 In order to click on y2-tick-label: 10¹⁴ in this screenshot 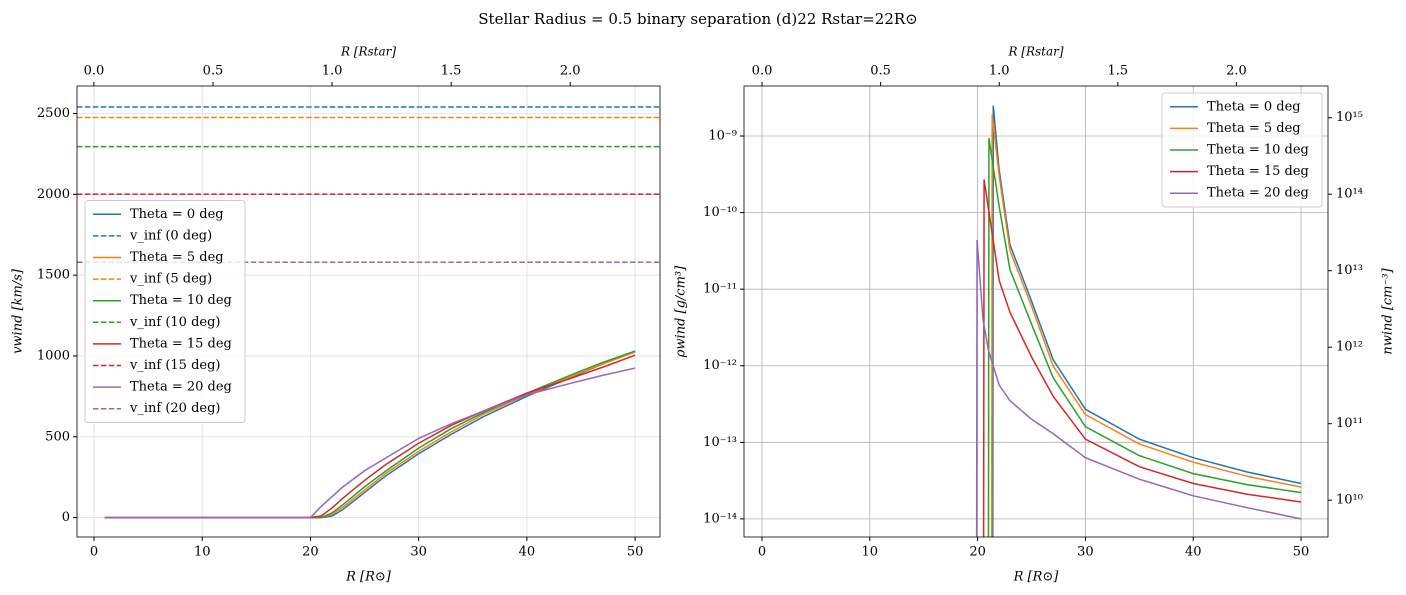, I will do `click(1349, 194)`.